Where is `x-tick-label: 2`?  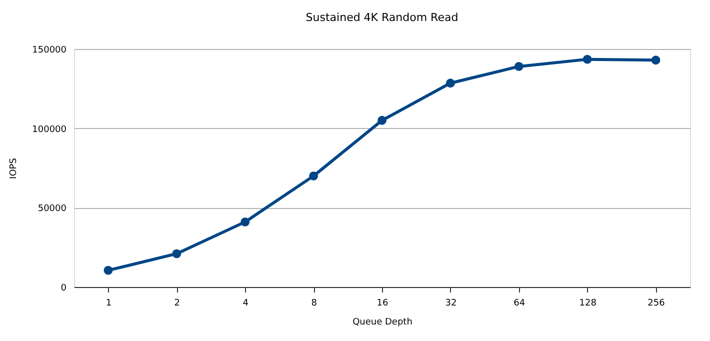 x-tick-label: 2 is located at coordinates (177, 303).